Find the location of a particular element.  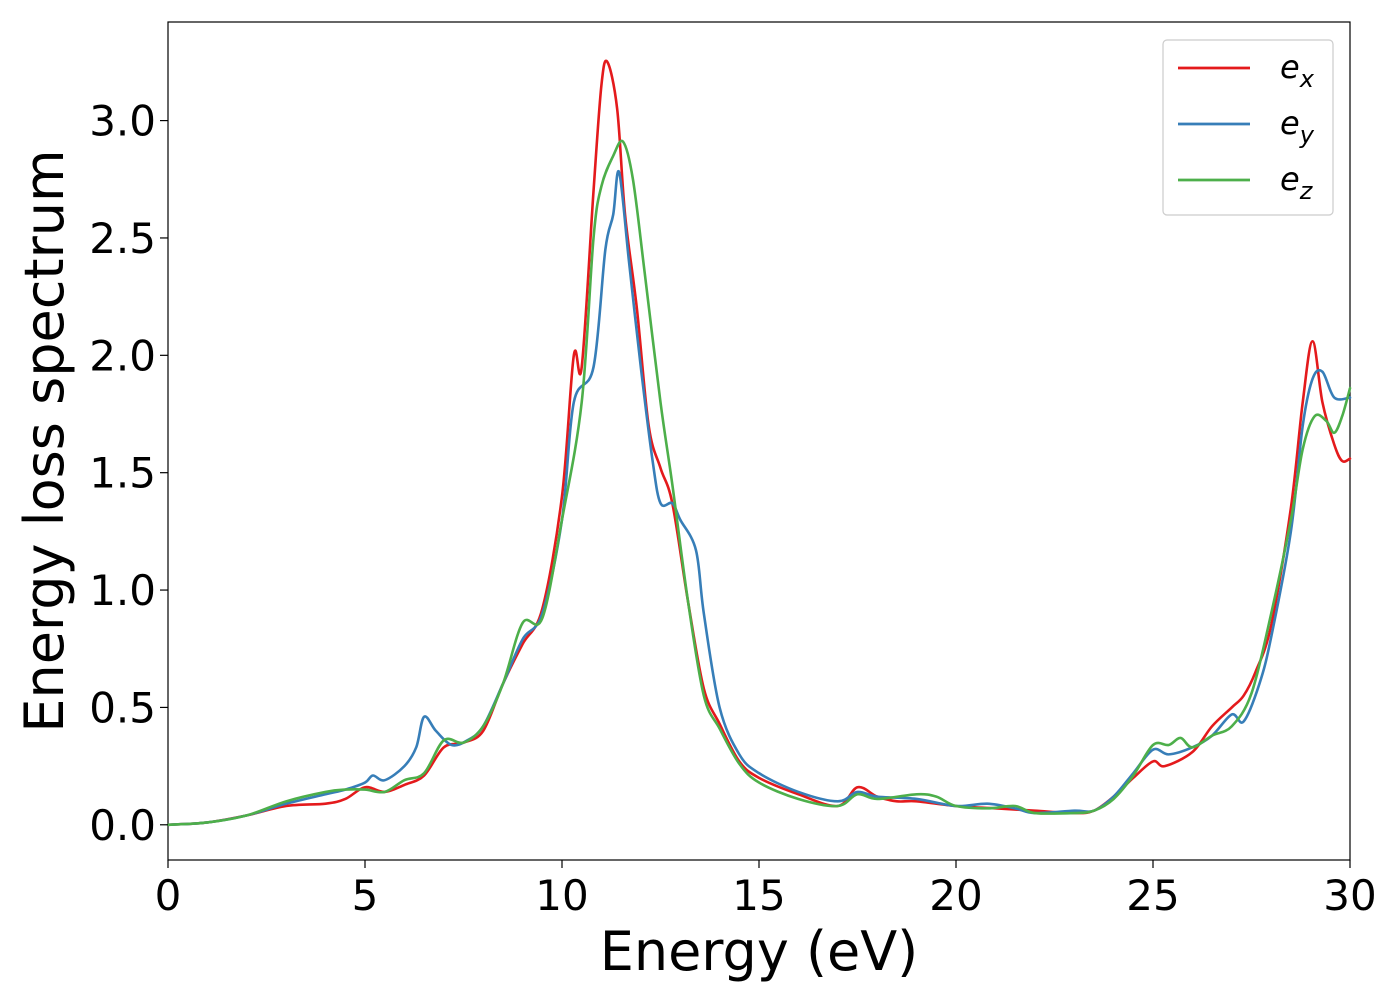

y-axis-label: Energy loss spectrum is located at coordinates (44, 440).